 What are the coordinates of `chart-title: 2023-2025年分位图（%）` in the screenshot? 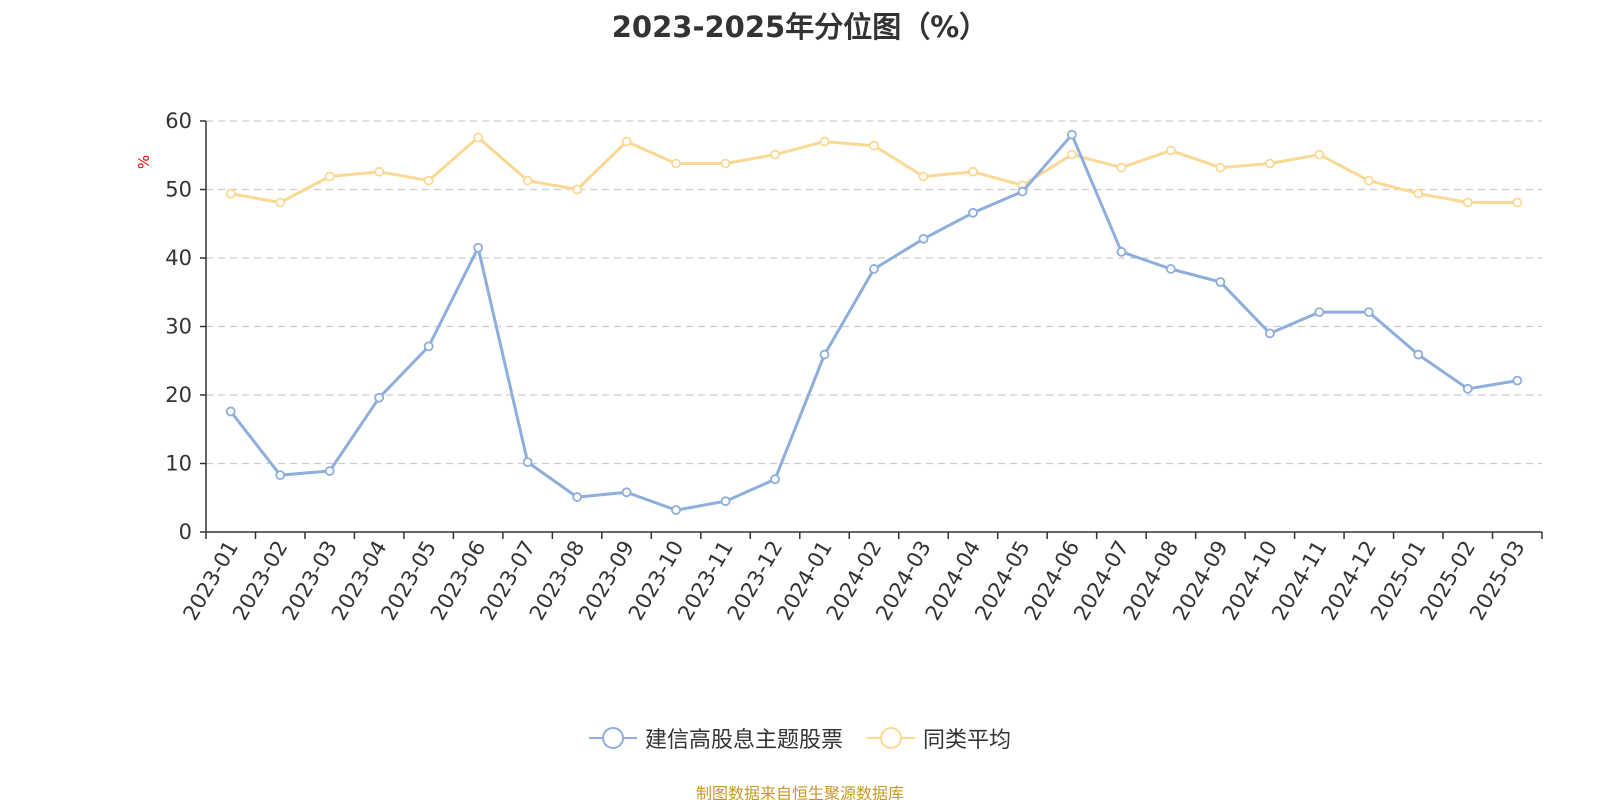 It's located at (800, 27).